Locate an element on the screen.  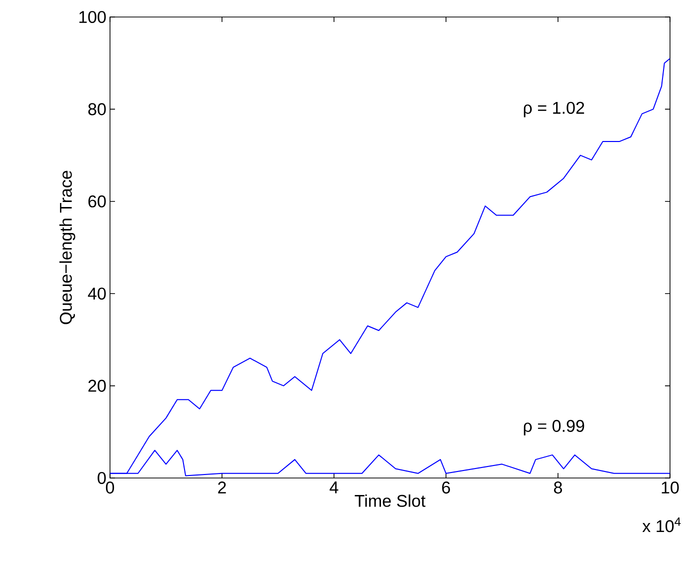
y-tick-label: 100 is located at coordinates (92, 17).